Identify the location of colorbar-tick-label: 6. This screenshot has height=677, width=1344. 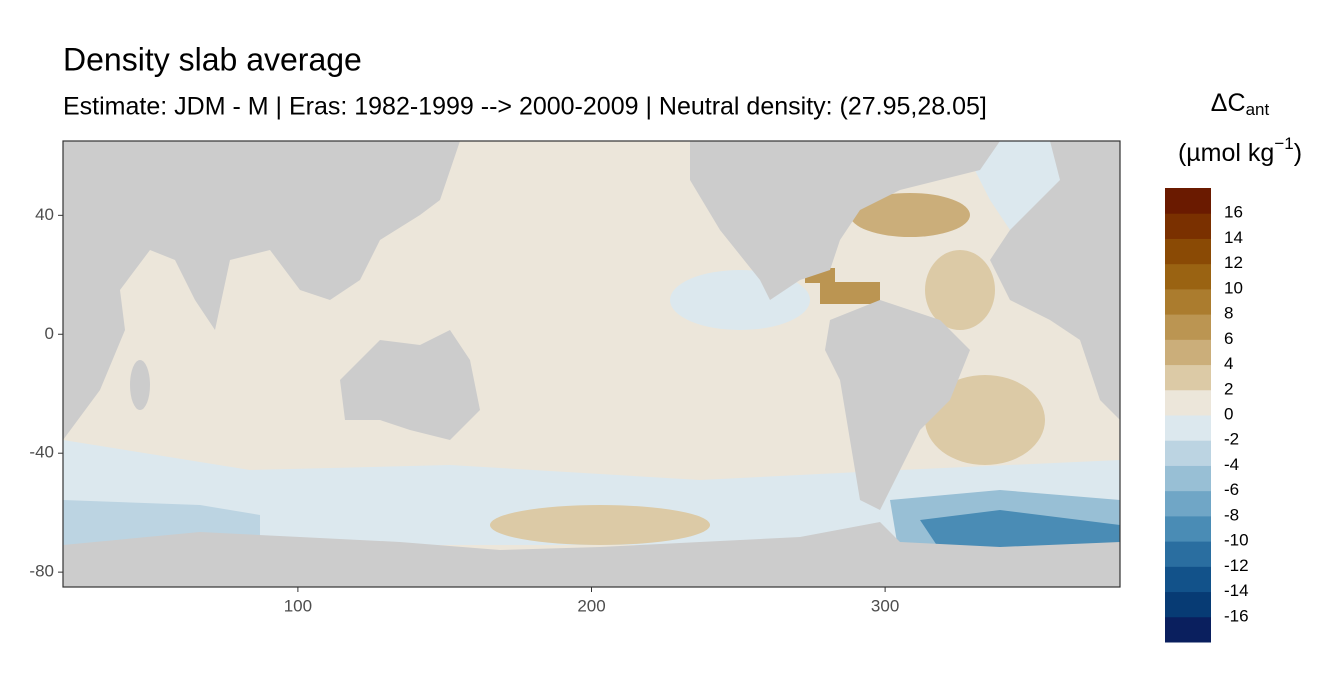
(1228, 338).